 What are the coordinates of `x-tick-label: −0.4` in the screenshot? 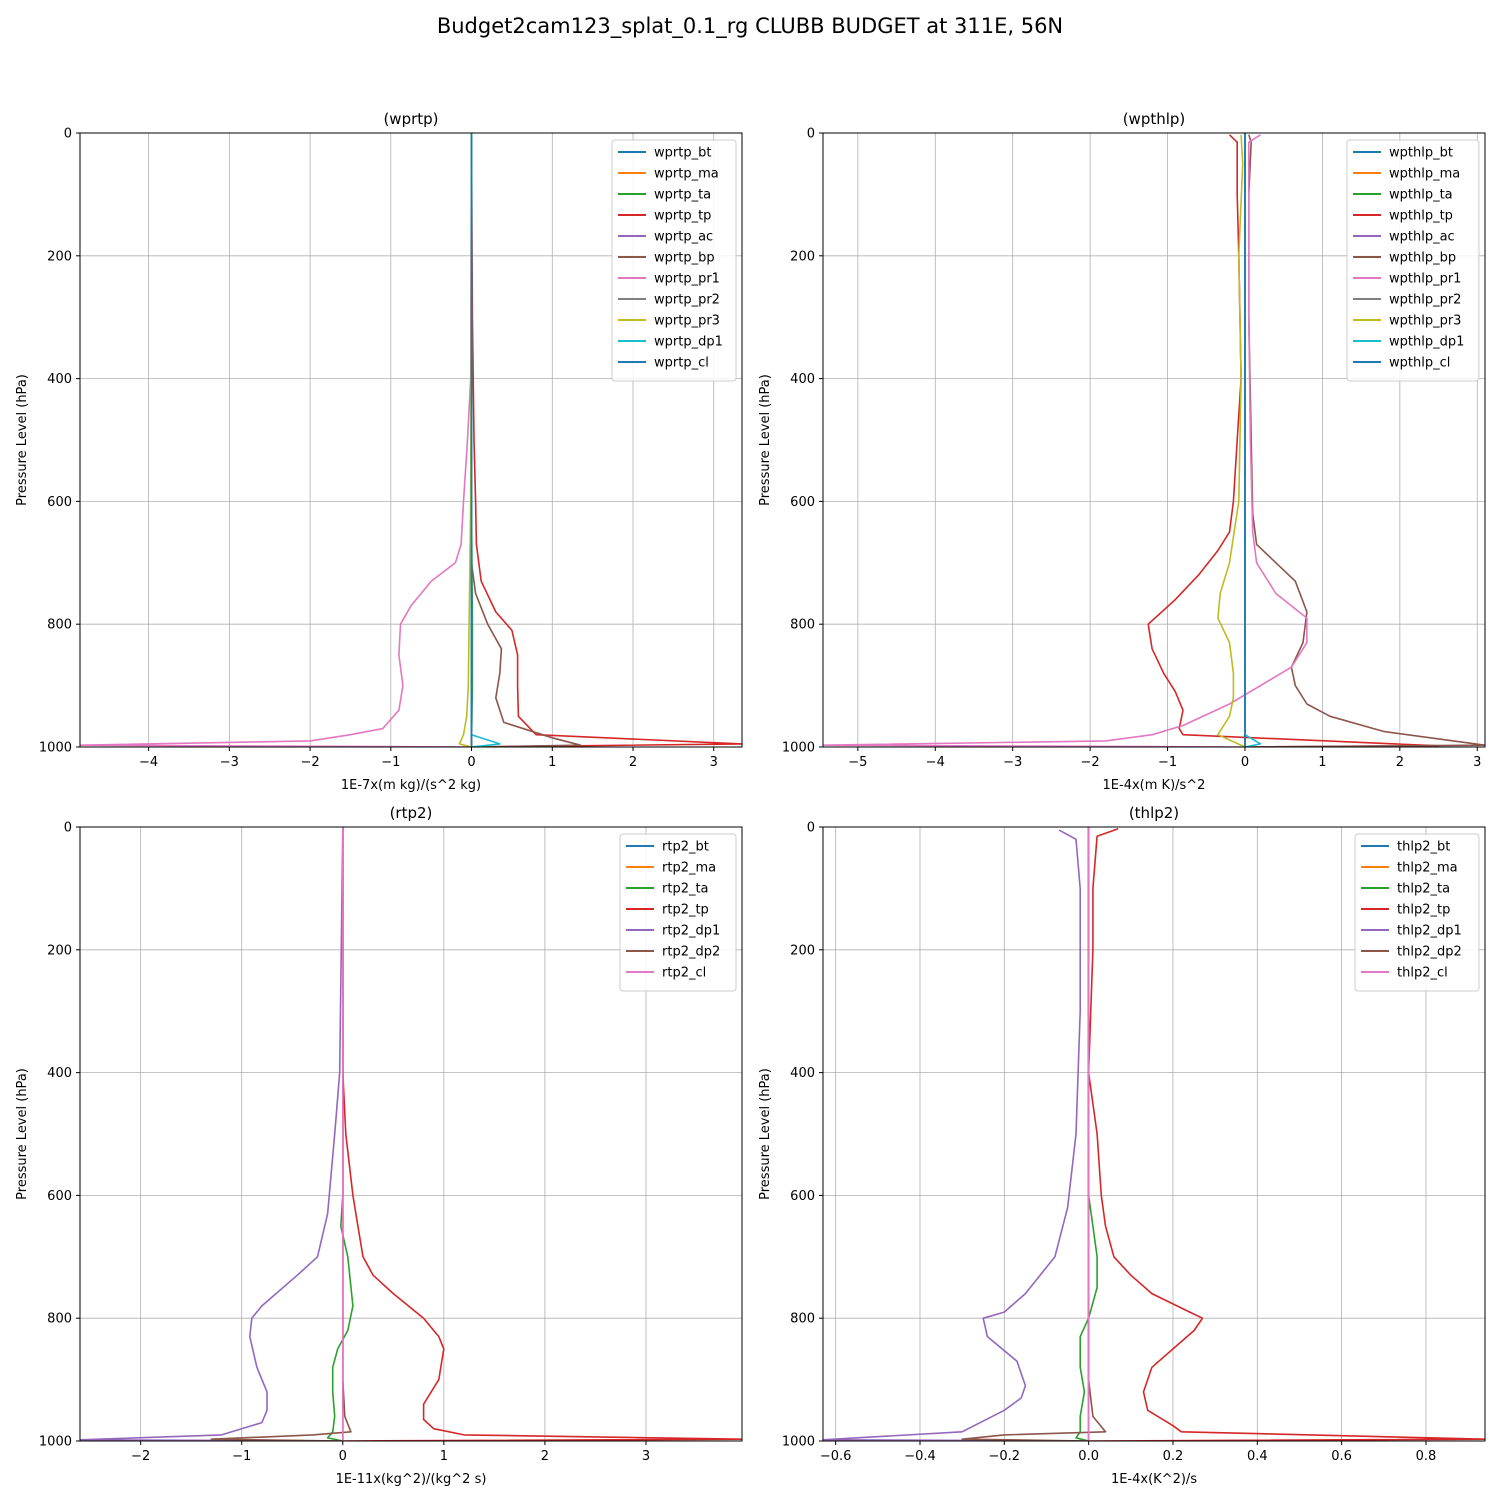 It's located at (920, 1456).